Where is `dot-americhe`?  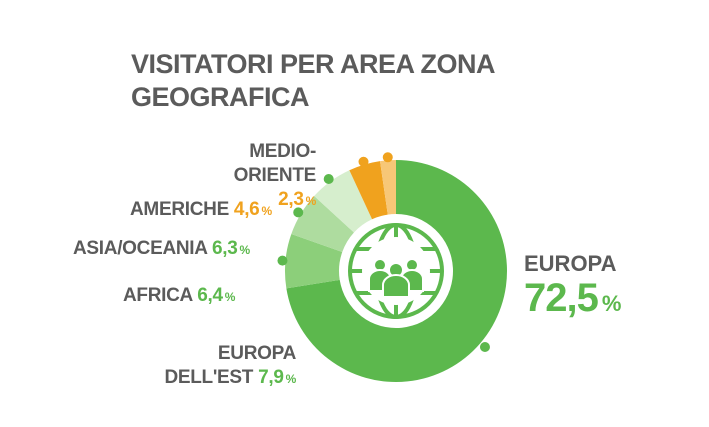 dot-americhe is located at coordinates (363, 161).